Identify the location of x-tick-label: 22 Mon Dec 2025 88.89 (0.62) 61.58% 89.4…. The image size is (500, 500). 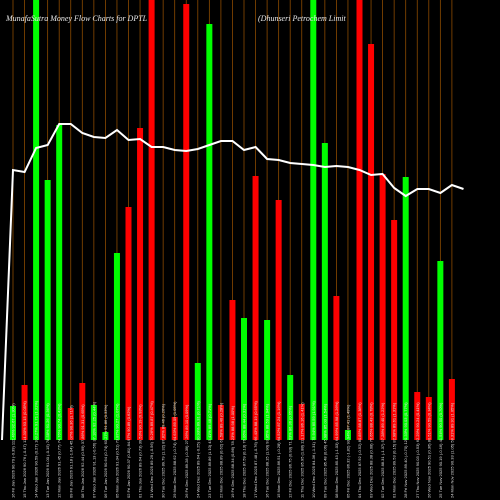
(220, 450).